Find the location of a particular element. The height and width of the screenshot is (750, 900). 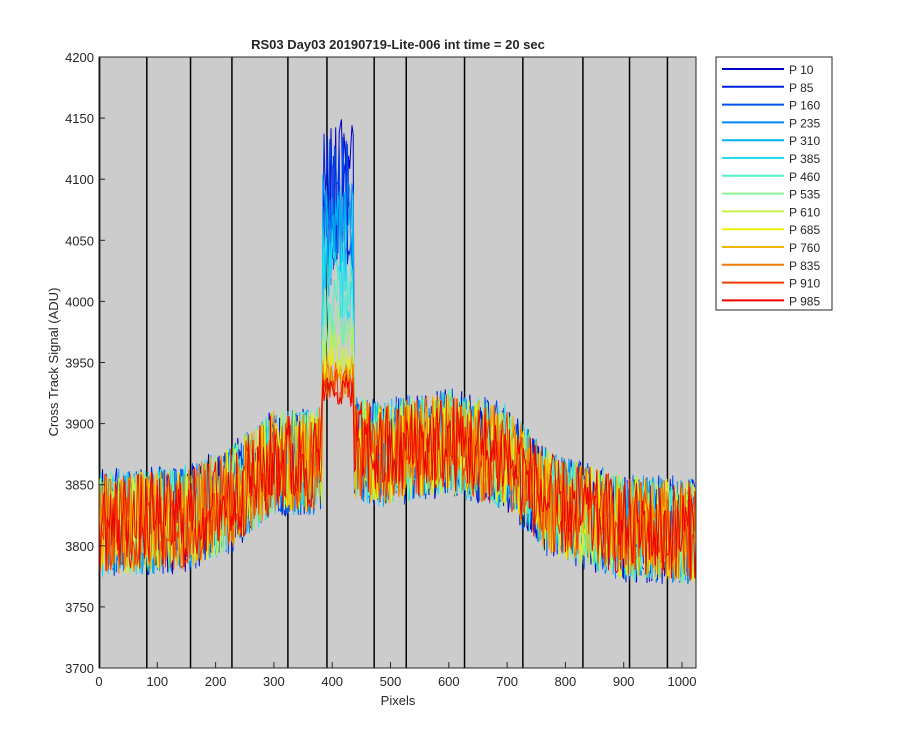

legend-entry: P 10 is located at coordinates (801, 70).